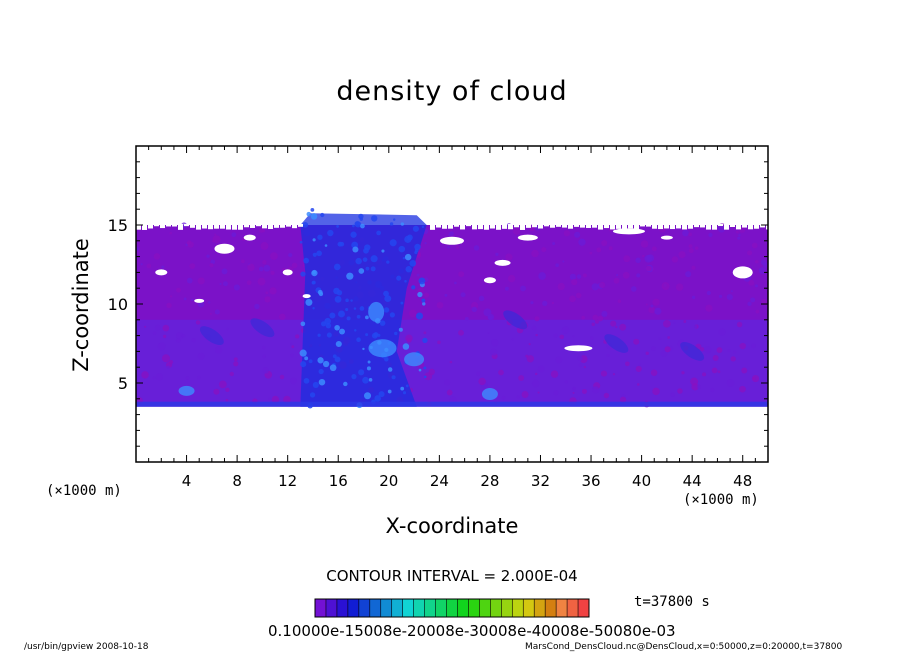  I want to click on y-axis-label: Z-coordinate, so click(81, 305).